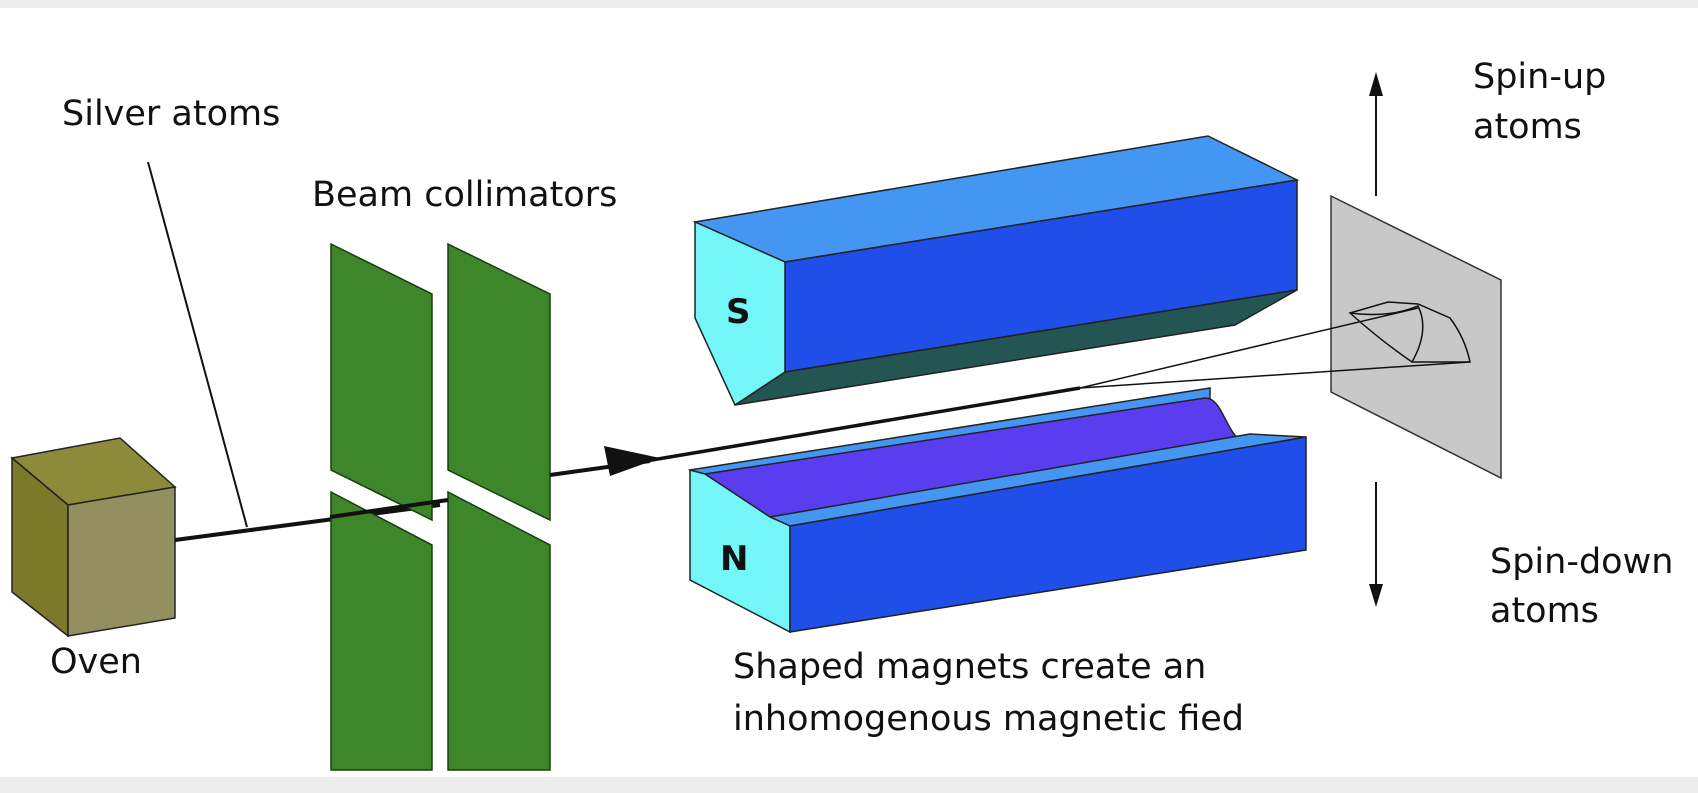  I want to click on spin-up-arrowhead, so click(1376, 84).